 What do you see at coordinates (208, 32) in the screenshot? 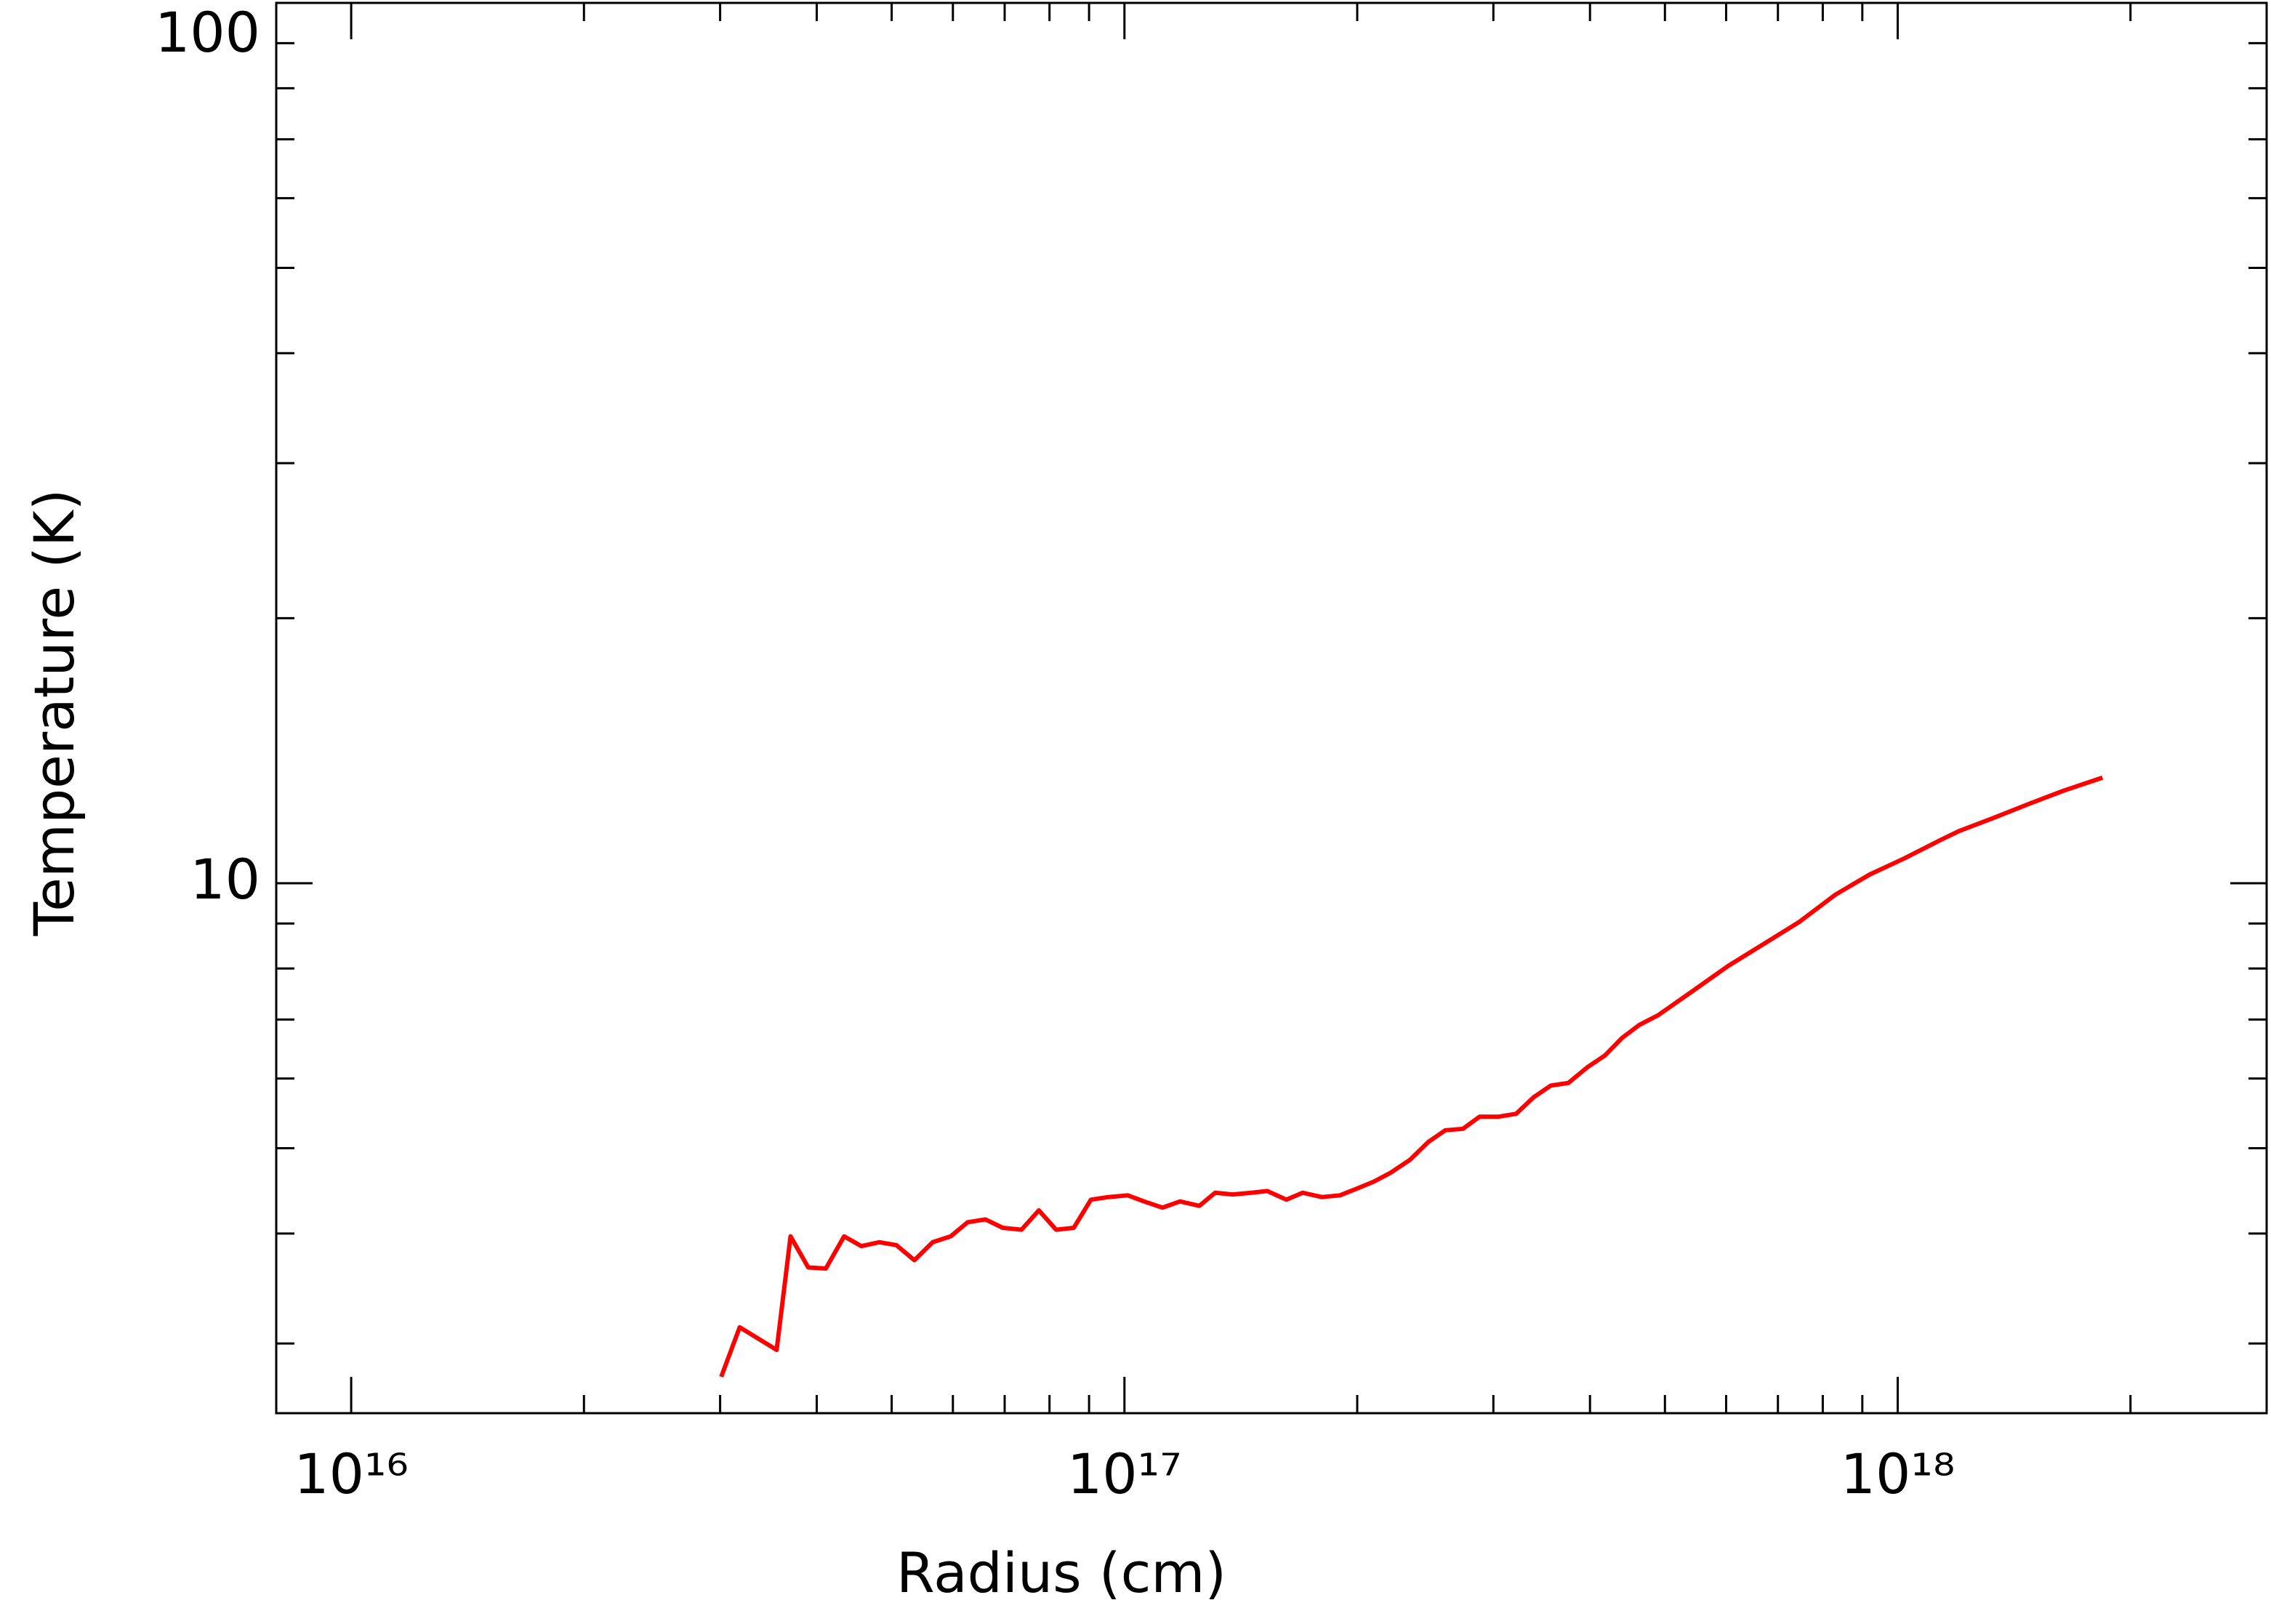
I see `y-tick-label: 100` at bounding box center [208, 32].